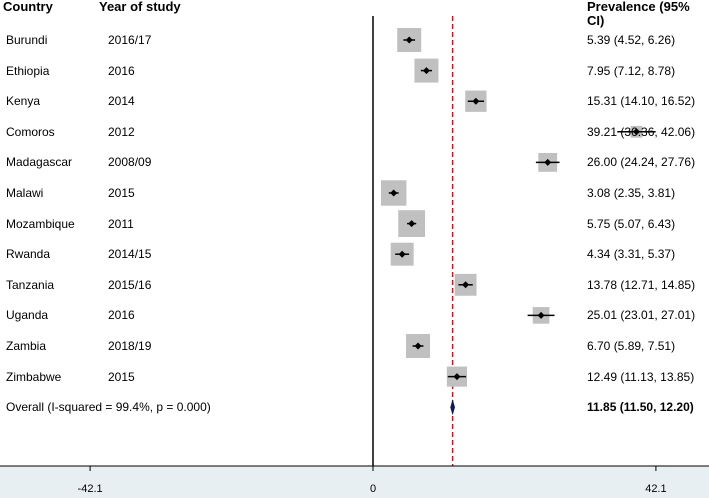 Image resolution: width=709 pixels, height=498 pixels. Describe the element at coordinates (631, 40) in the screenshot. I see `ci-label: 5.39 (4.52, 6.26)` at that location.